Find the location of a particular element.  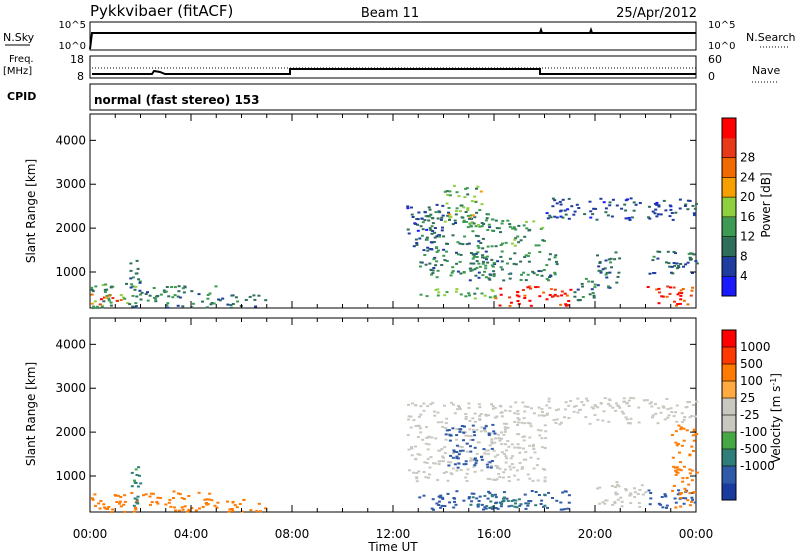

nsearch-tick-bottom: 10^0 is located at coordinates (721, 46).